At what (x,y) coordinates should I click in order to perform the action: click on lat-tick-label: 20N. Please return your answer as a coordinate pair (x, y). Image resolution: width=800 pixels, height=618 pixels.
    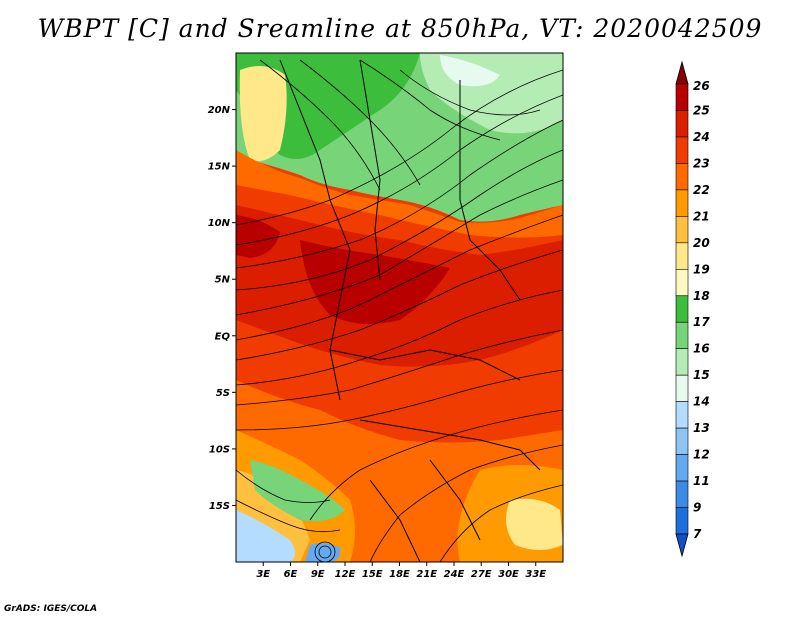
    Looking at the image, I should click on (219, 110).